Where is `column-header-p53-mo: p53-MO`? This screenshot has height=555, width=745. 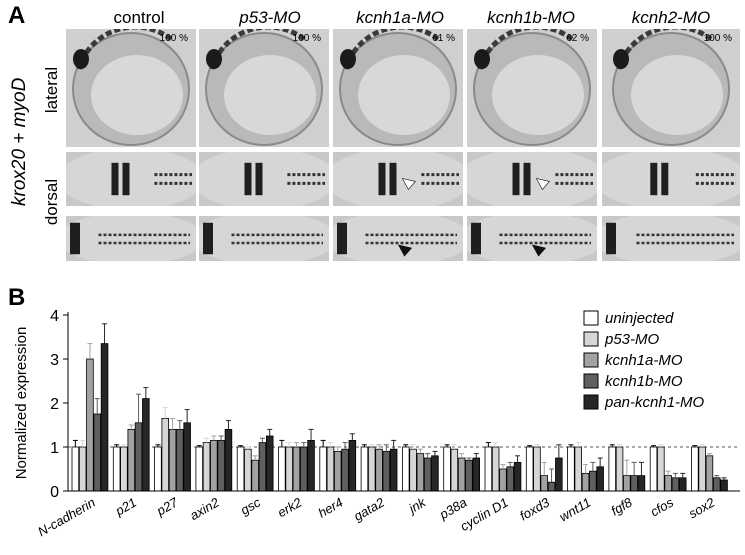 column-header-p53-mo: p53-MO is located at coordinates (270, 17).